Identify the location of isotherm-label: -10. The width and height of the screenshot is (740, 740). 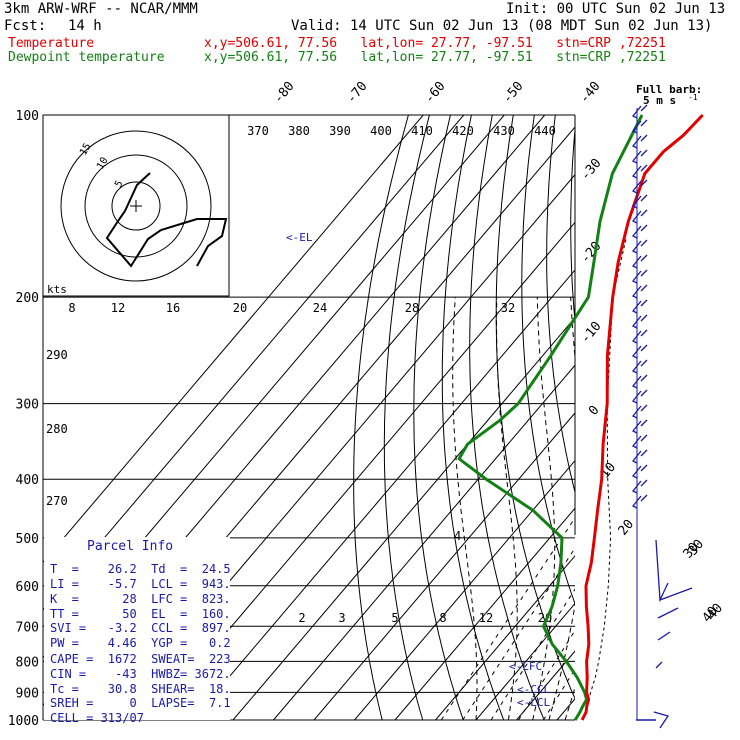
(591, 333).